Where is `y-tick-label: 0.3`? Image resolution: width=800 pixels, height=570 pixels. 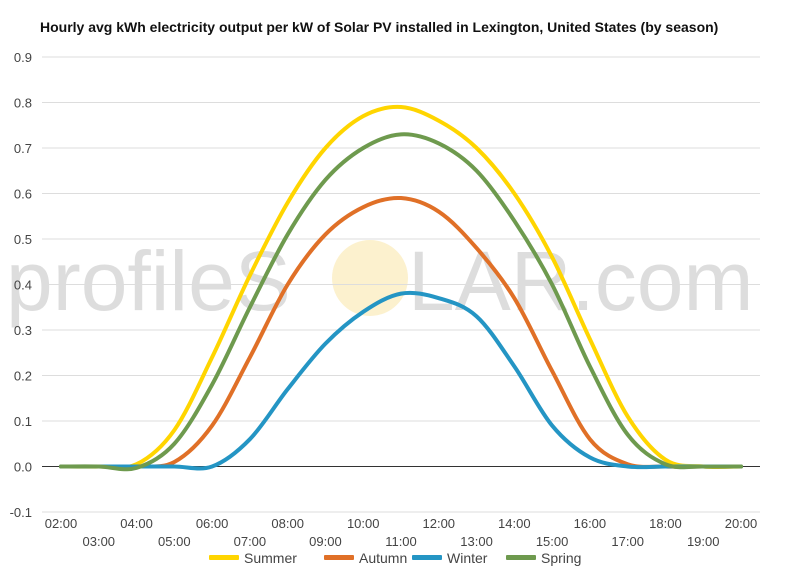 y-tick-label: 0.3 is located at coordinates (23, 330).